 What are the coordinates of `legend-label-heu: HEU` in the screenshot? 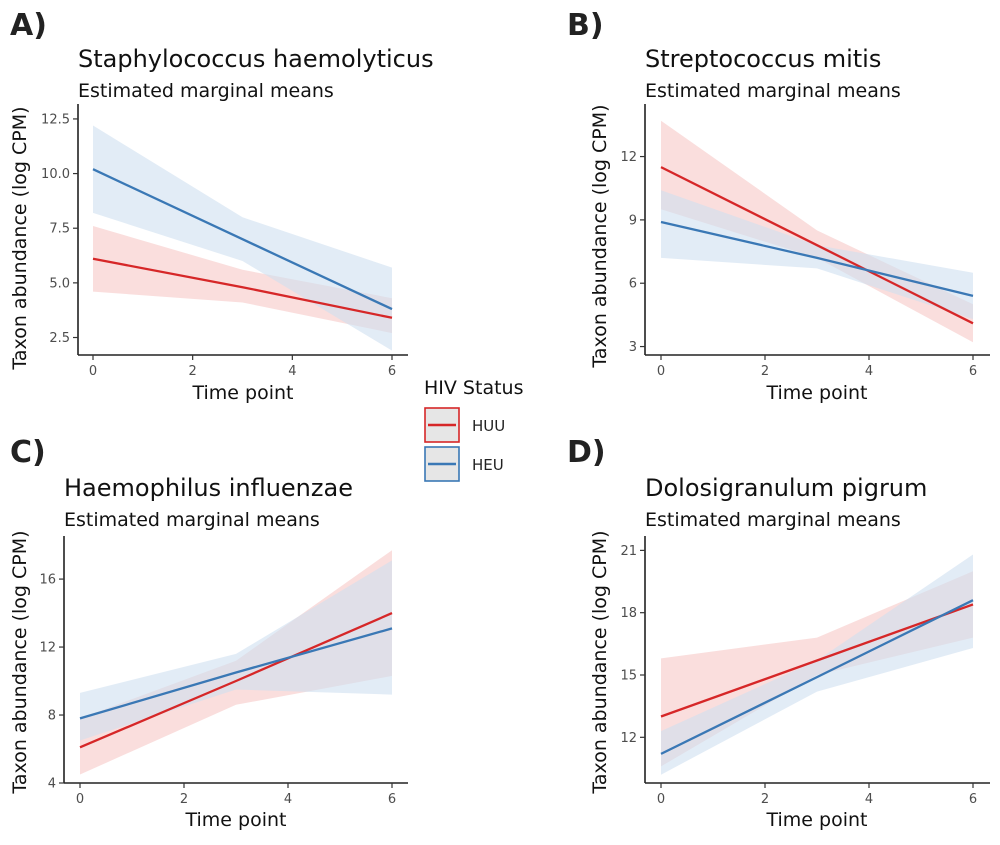 It's located at (488, 465).